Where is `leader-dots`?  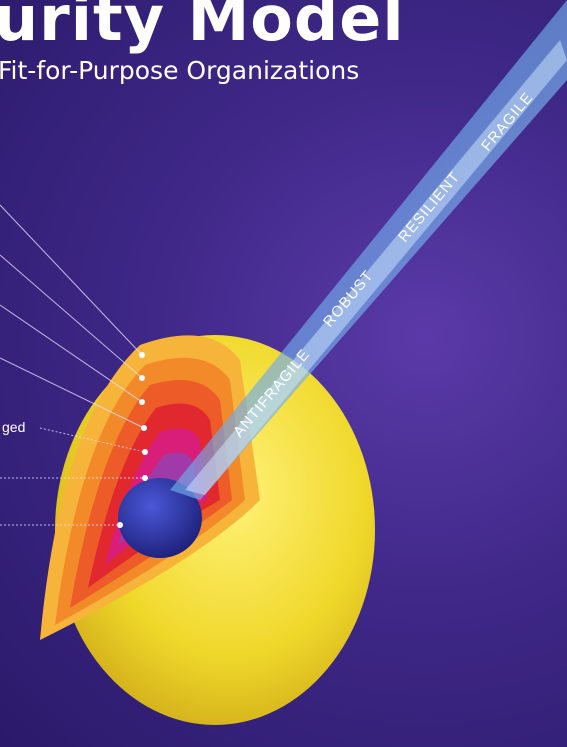 leader-dots is located at coordinates (132, 440).